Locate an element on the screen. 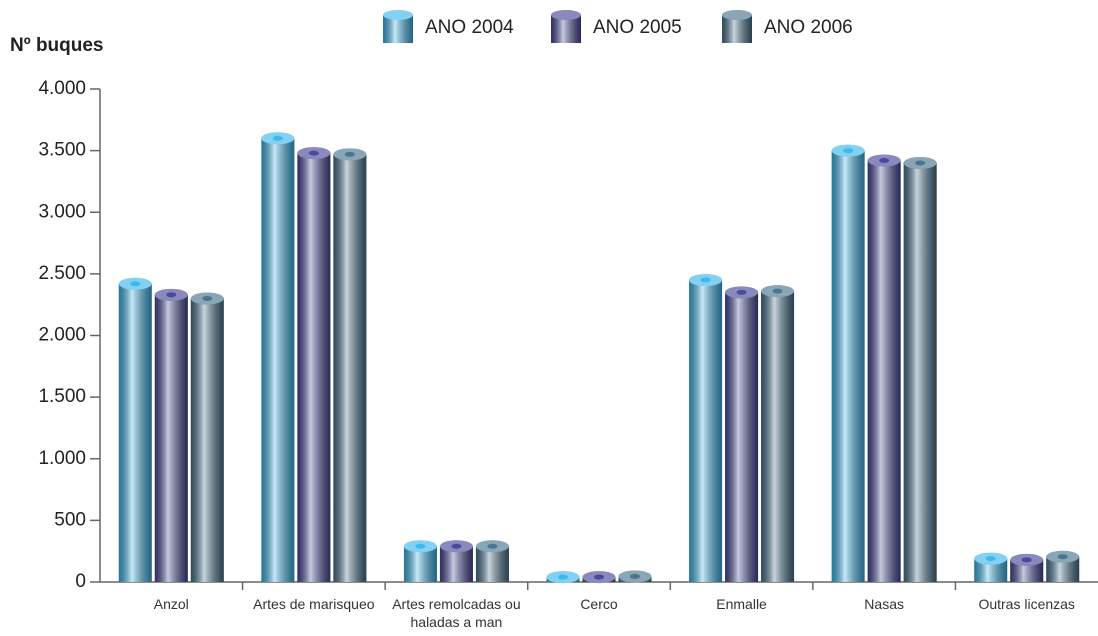 This screenshot has height=636, width=1098. legend-label: ANO 2004 is located at coordinates (469, 27).